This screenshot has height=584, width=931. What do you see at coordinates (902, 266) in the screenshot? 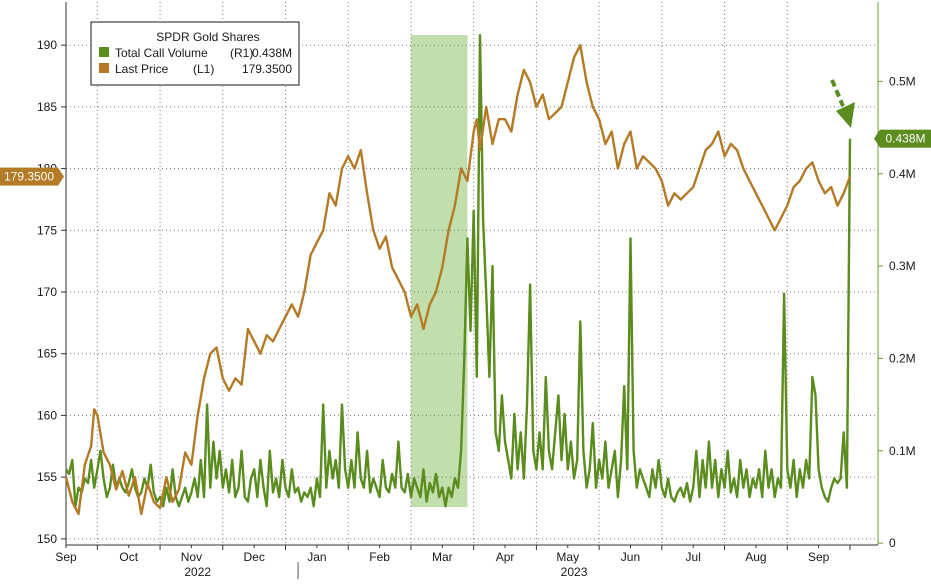
I see `right-tick-label: 0.3M` at bounding box center [902, 266].